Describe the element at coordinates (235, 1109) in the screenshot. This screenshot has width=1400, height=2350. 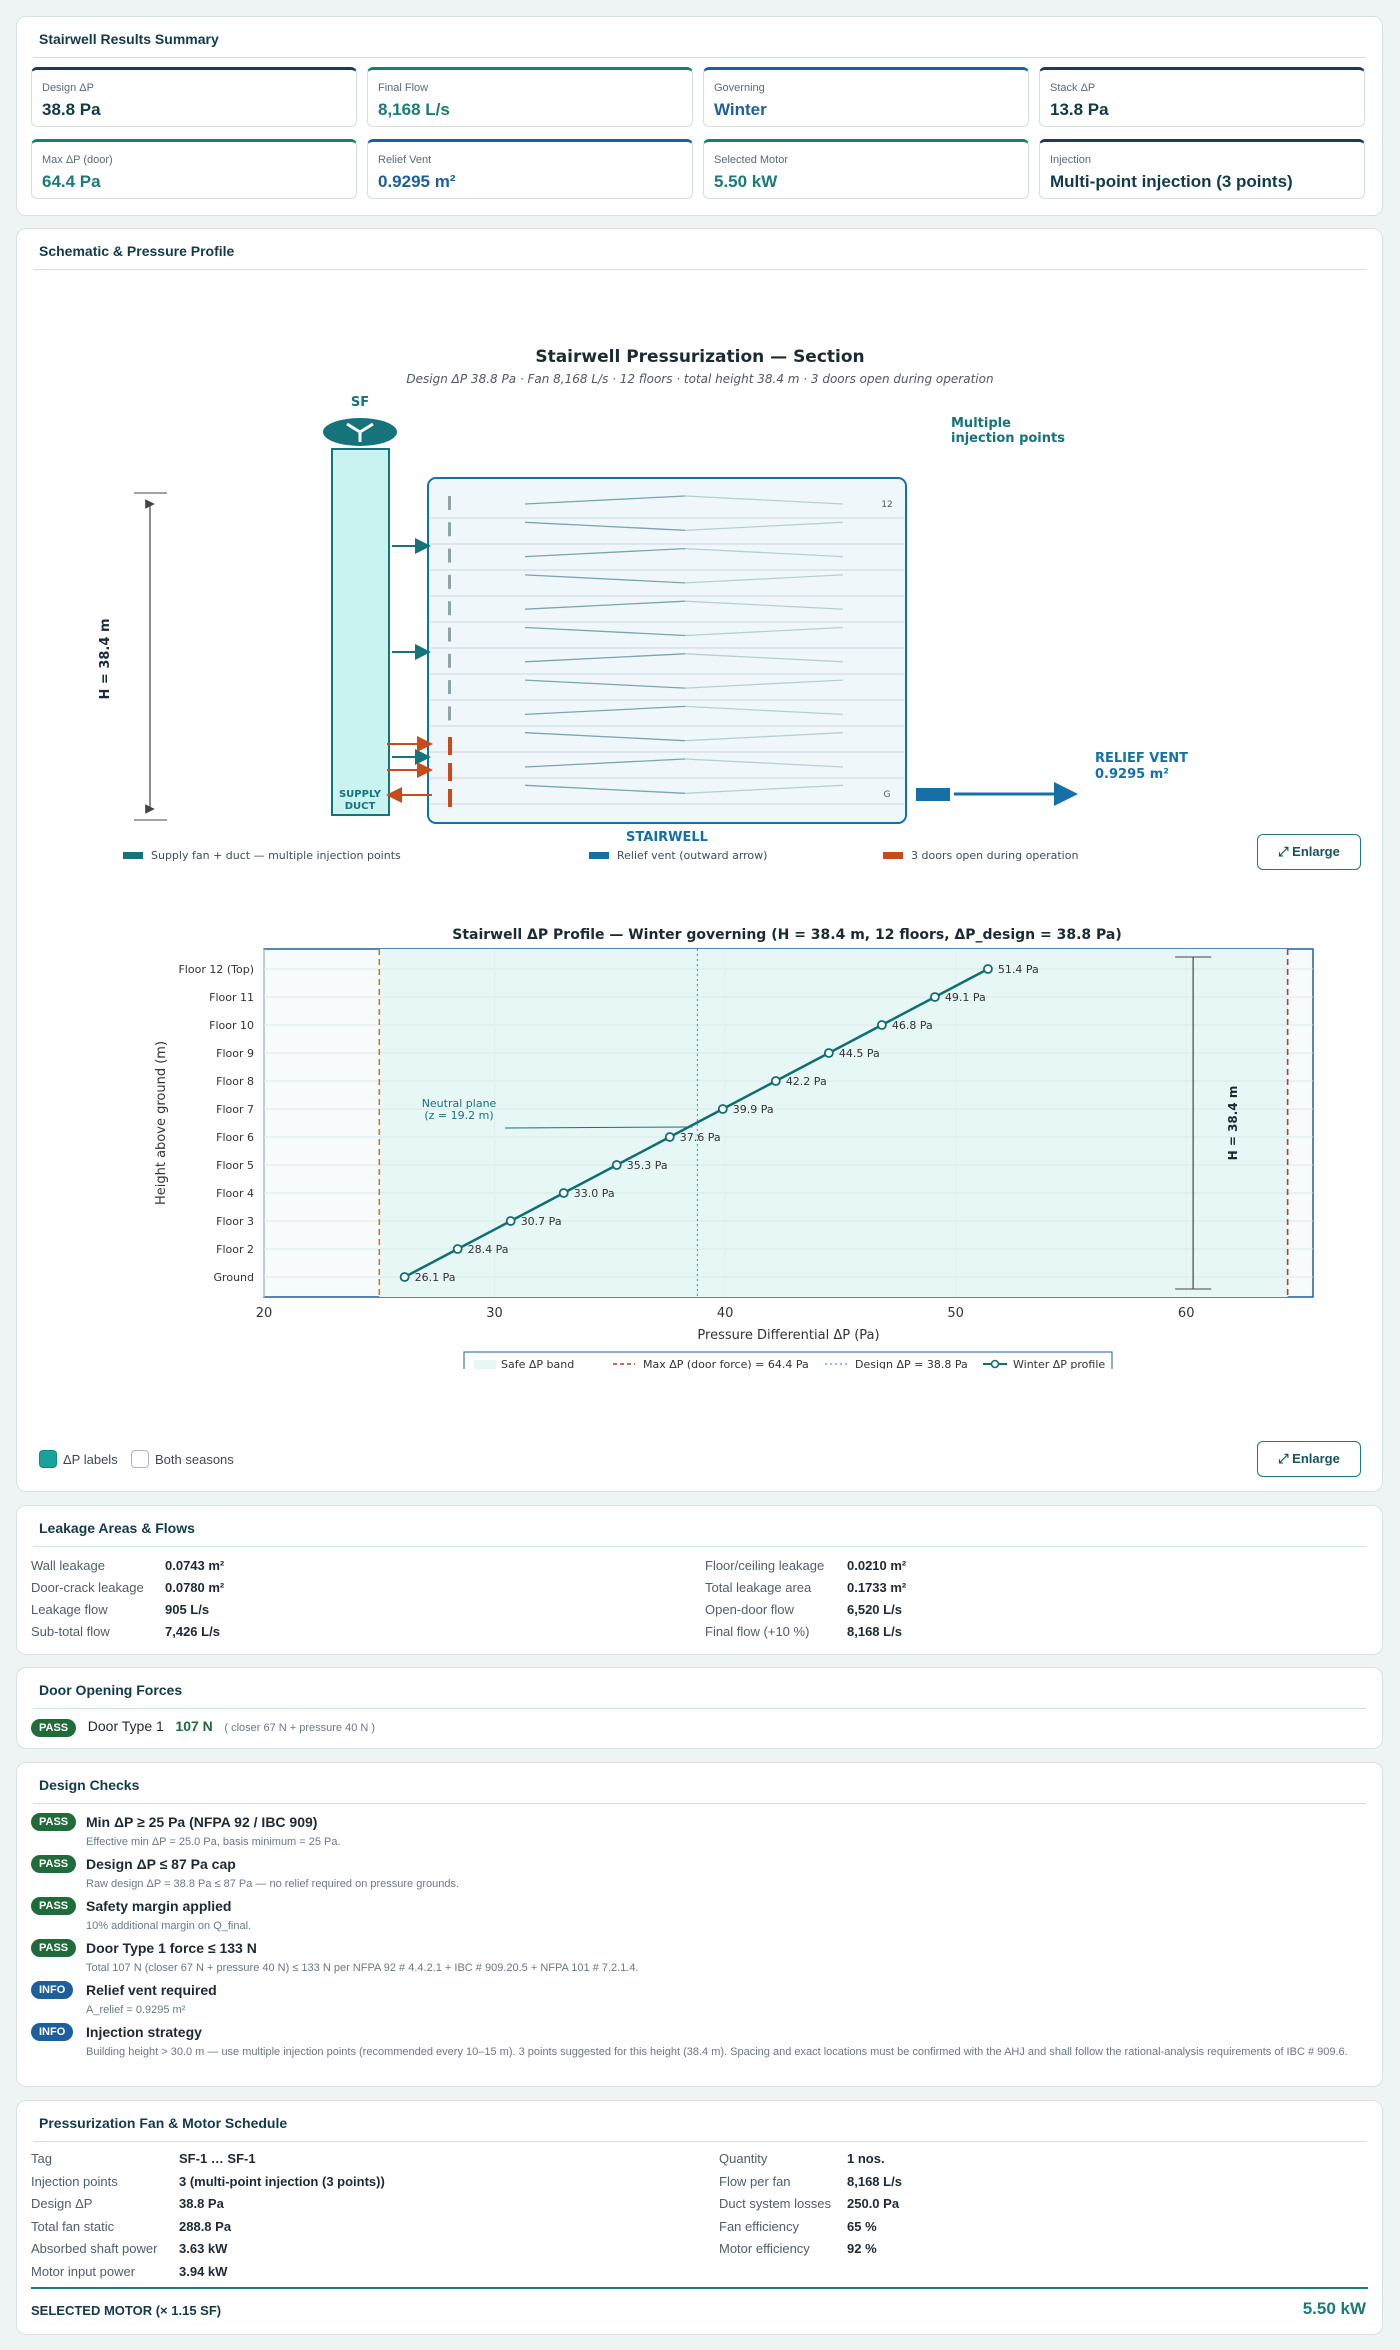
I see `y-tick-label: Floor 7` at that location.